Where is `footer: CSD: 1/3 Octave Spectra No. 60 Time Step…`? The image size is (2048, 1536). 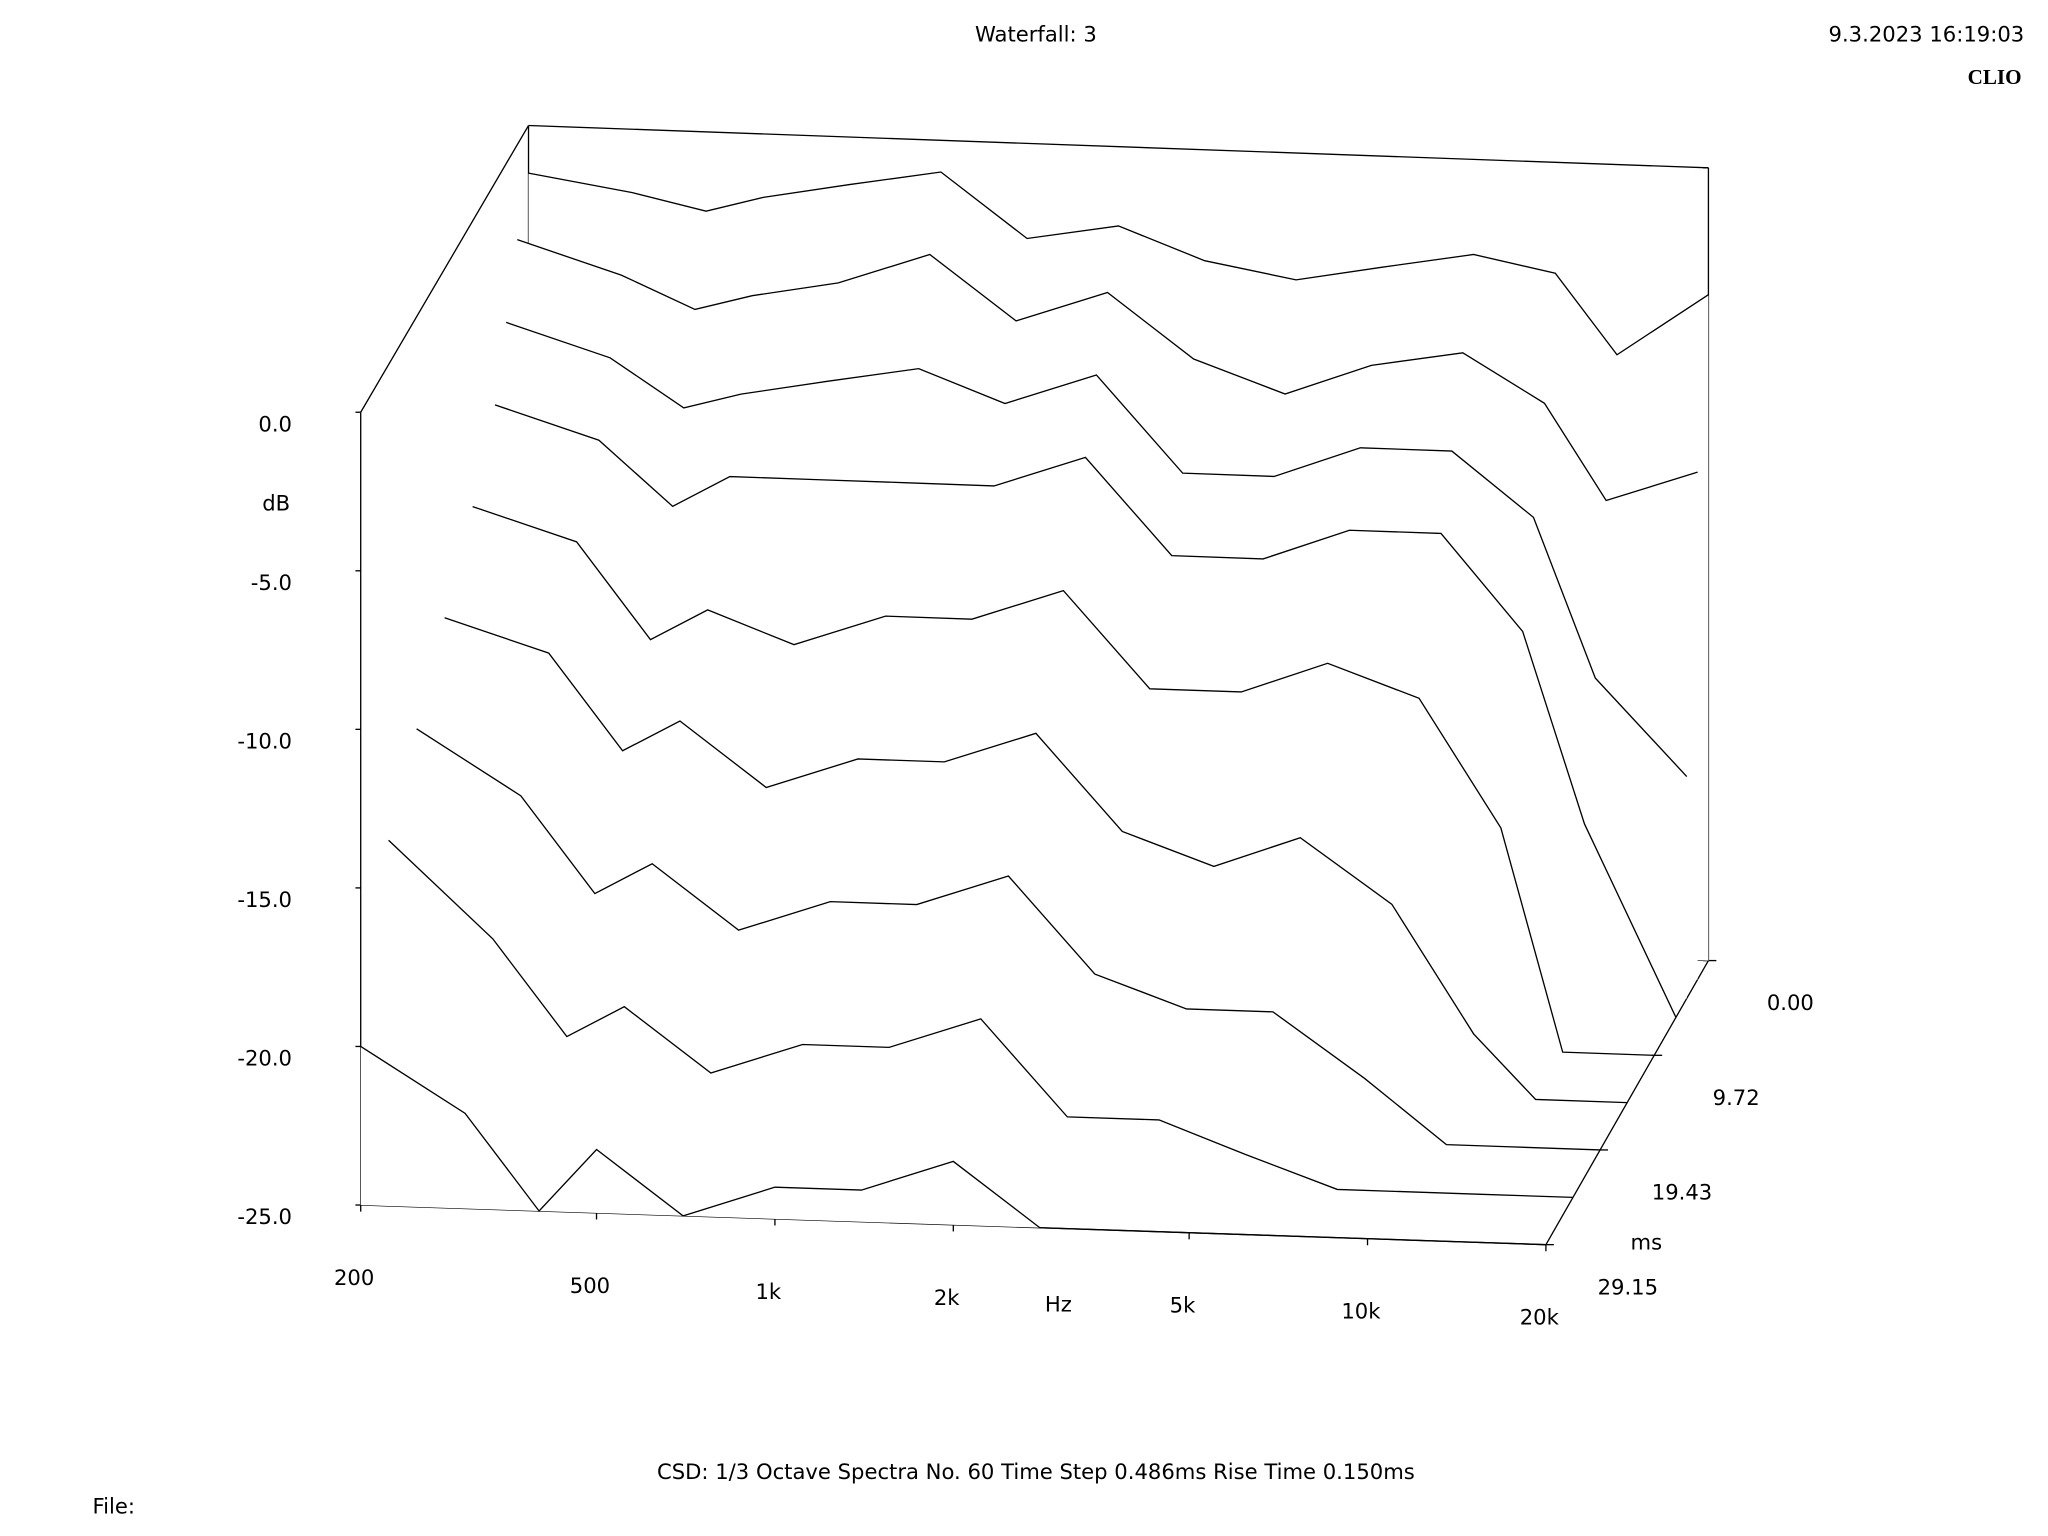
footer: CSD: 1/3 Octave Spectra No. 60 Time Step… is located at coordinates (1036, 1471).